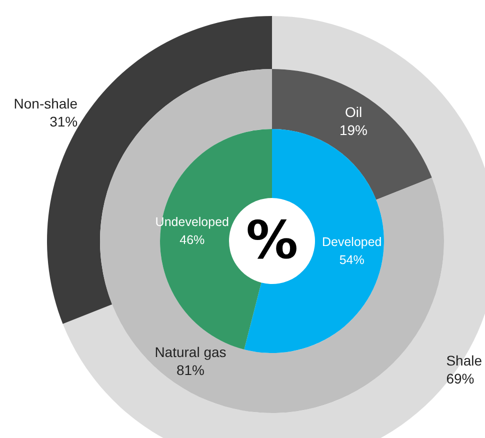  What do you see at coordinates (353, 112) in the screenshot?
I see `slice-label: Oil` at bounding box center [353, 112].